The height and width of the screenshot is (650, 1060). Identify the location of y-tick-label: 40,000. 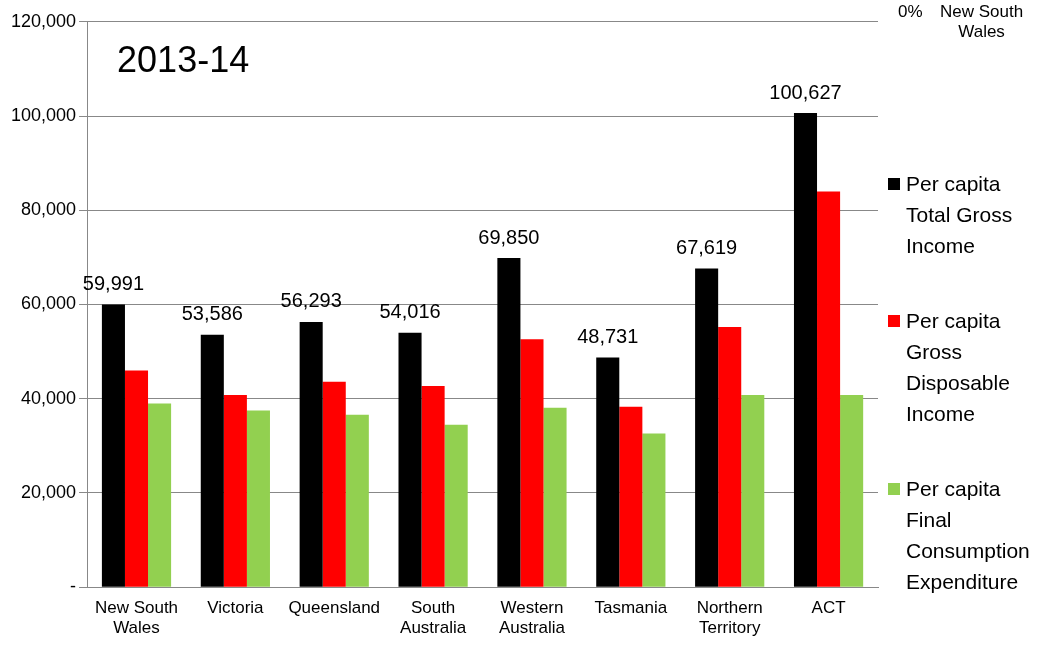
(49, 397).